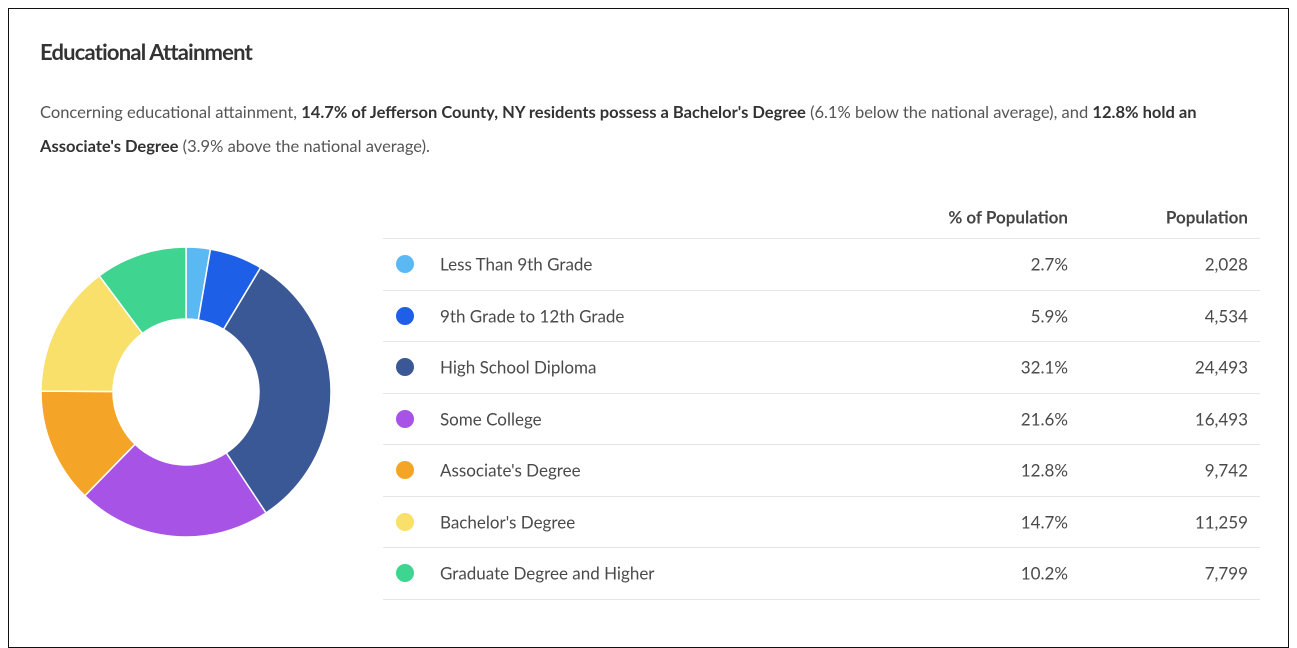 The height and width of the screenshot is (648, 1297). What do you see at coordinates (821, 265) in the screenshot?
I see `table-row: Less Than 9th Grade 2.7% 2,028` at bounding box center [821, 265].